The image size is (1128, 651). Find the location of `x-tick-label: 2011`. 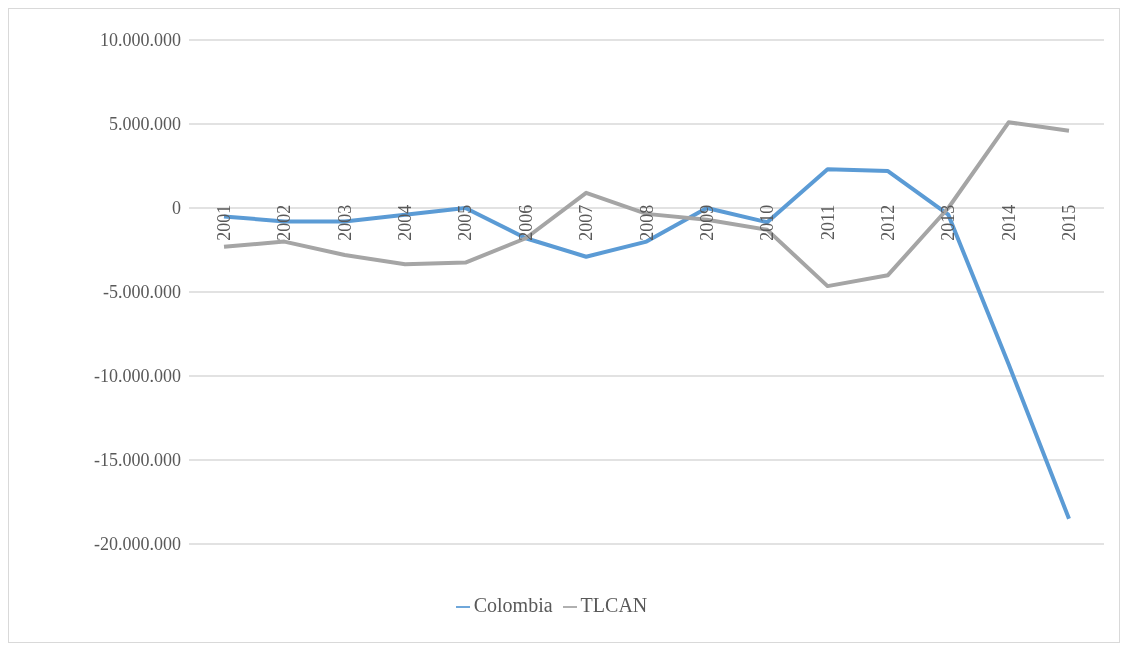

x-tick-label: 2011 is located at coordinates (827, 222).